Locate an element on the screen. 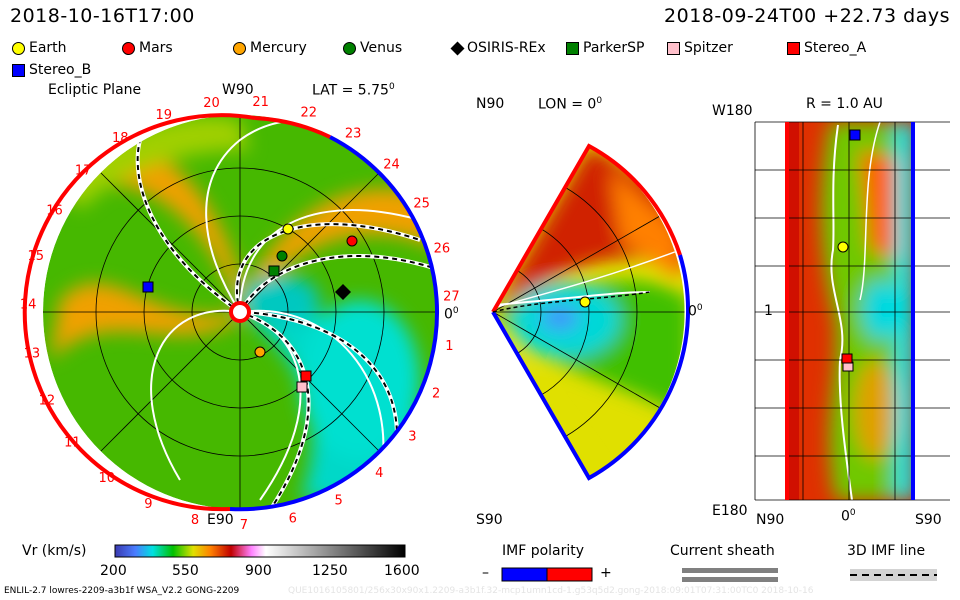 The height and width of the screenshot is (600, 960). sector-label: 25 is located at coordinates (421, 204).